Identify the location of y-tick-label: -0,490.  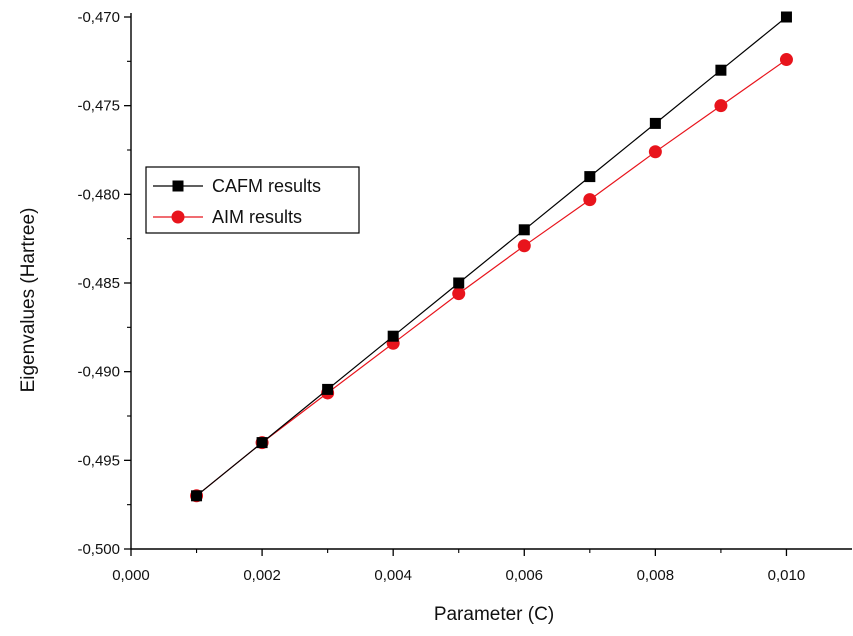
(98, 372).